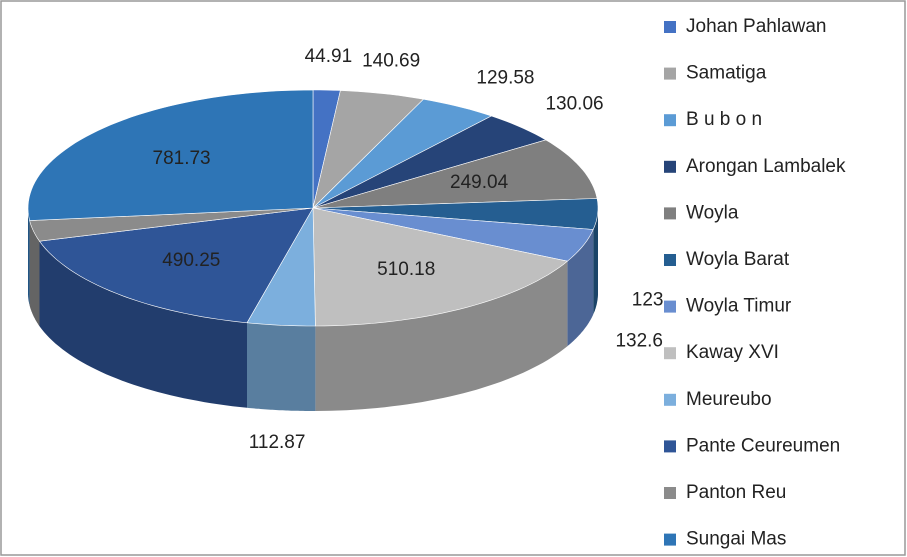  Describe the element at coordinates (732, 352) in the screenshot. I see `legend-label: Kaway XVI` at that location.